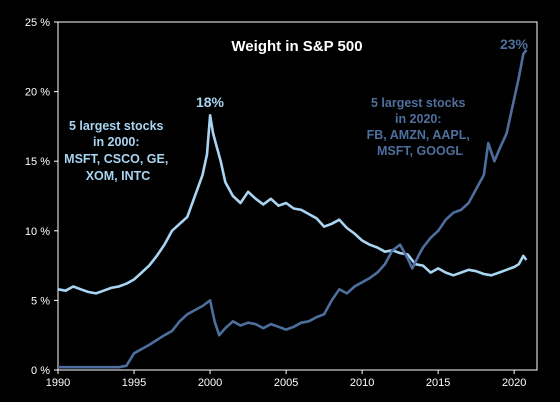  Describe the element at coordinates (37, 93) in the screenshot. I see `y-tick-label: 20 %` at that location.